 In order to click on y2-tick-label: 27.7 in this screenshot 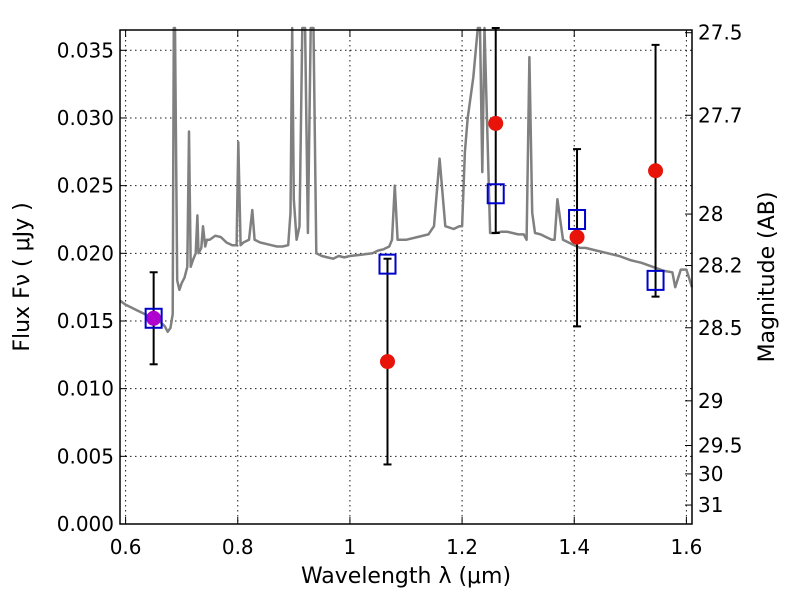, I will do `click(720, 115)`.